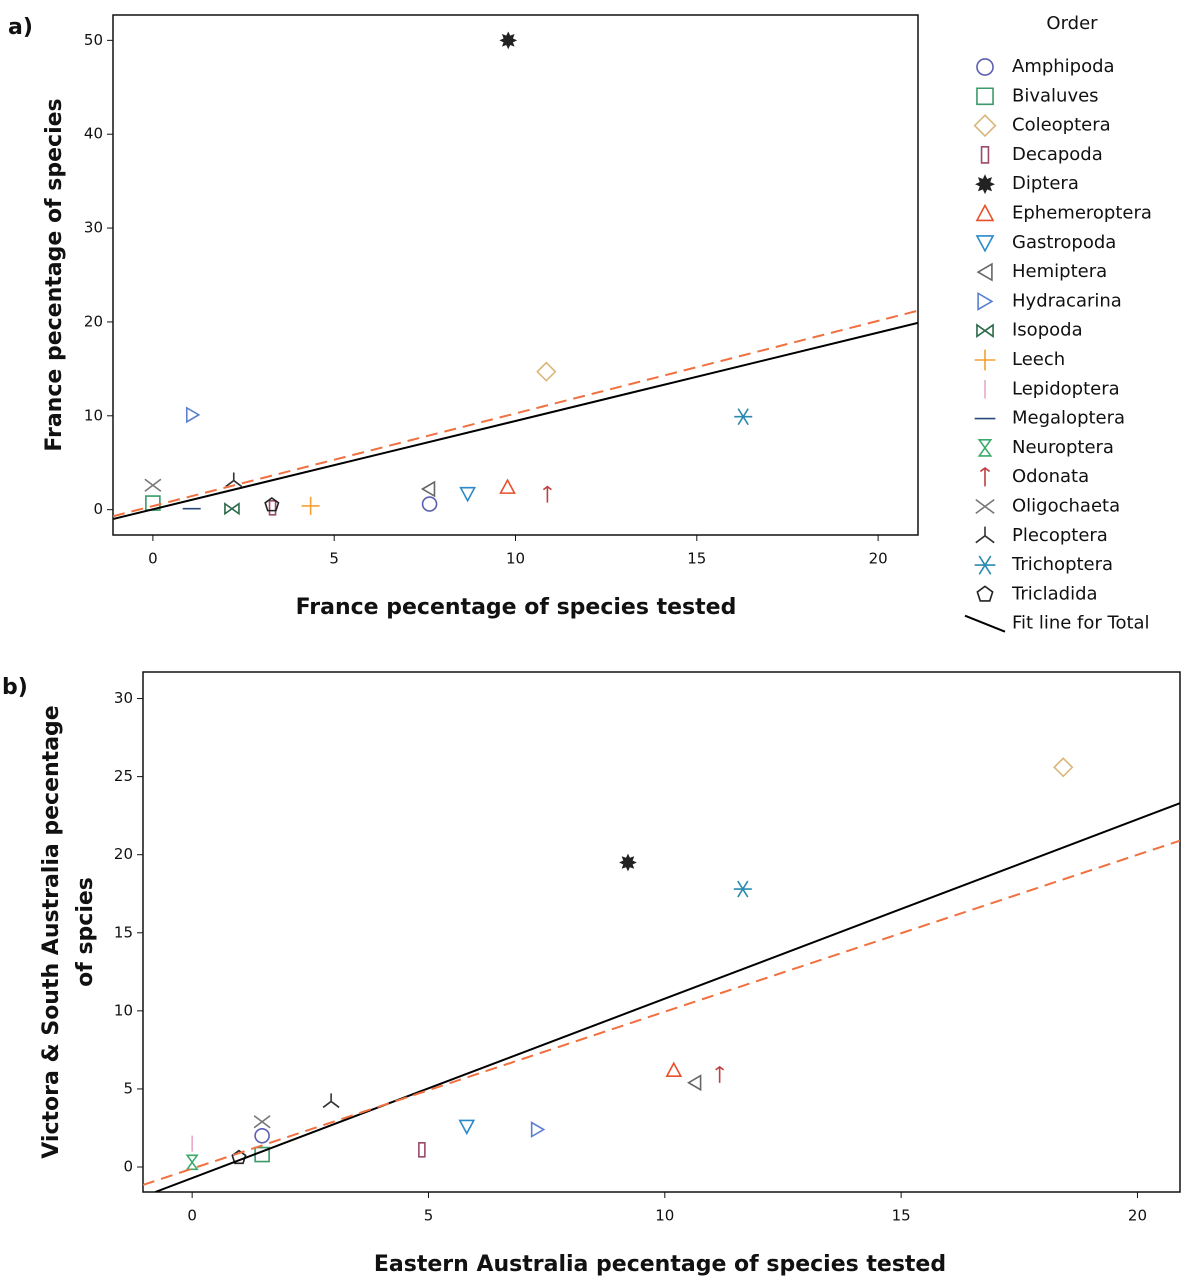  I want to click on legend-label: Trichoptera, so click(1062, 564).